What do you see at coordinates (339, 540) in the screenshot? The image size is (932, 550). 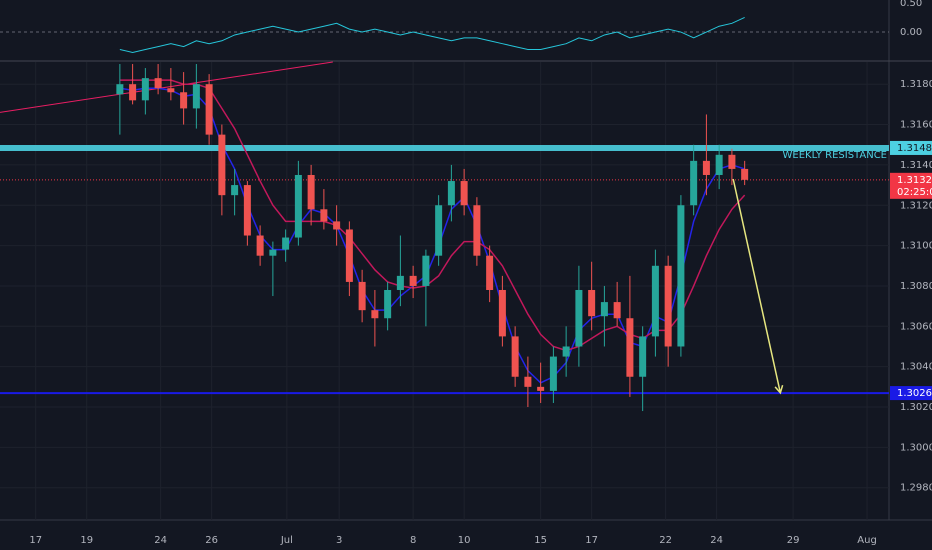 I see `x-tick-label: 3` at bounding box center [339, 540].